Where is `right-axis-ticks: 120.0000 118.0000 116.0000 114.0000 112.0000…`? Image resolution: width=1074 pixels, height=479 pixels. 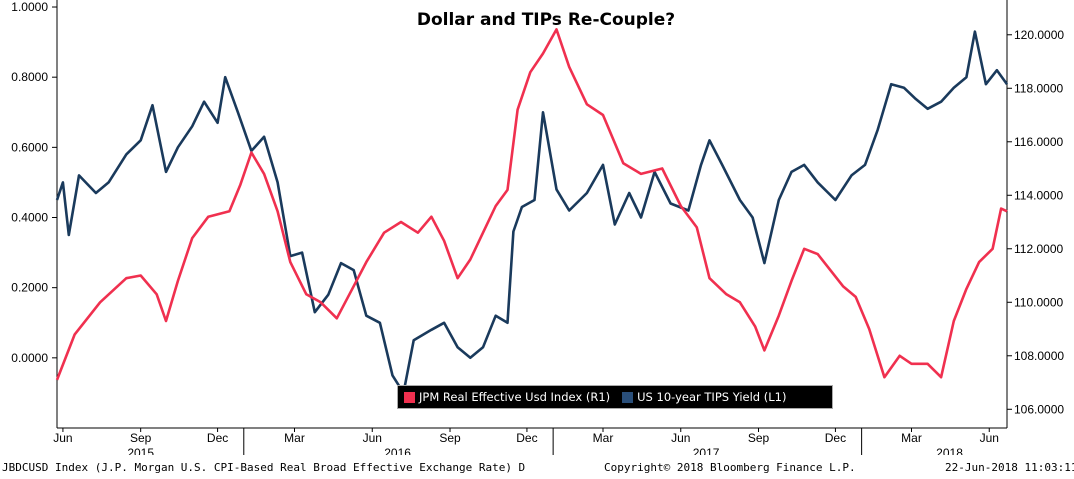
right-axis-ticks: 120.0000 118.0000 116.0000 114.0000 112.0000… is located at coordinates (1035, 222).